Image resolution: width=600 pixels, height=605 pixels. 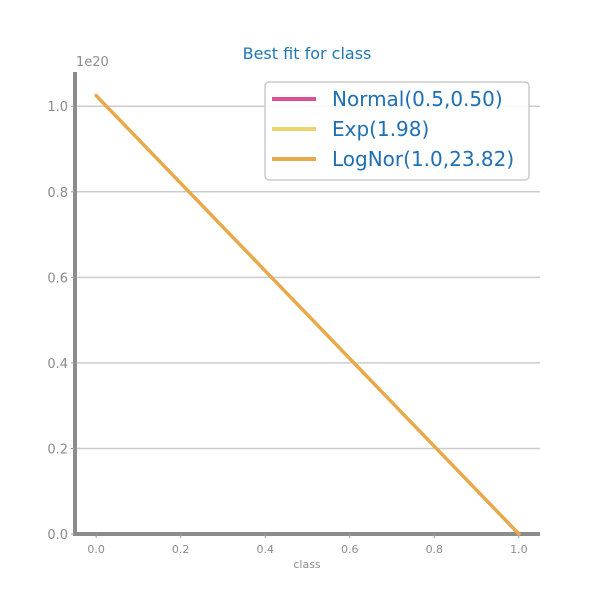 What do you see at coordinates (57, 449) in the screenshot?
I see `y-tick-label: 0.2` at bounding box center [57, 449].